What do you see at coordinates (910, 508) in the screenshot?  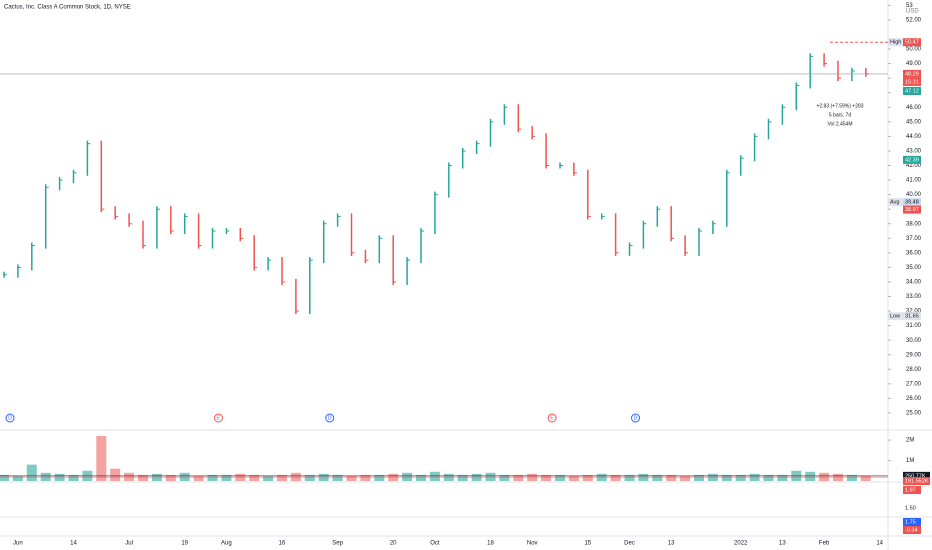 I see `indicator-label: 1.50` at bounding box center [910, 508].